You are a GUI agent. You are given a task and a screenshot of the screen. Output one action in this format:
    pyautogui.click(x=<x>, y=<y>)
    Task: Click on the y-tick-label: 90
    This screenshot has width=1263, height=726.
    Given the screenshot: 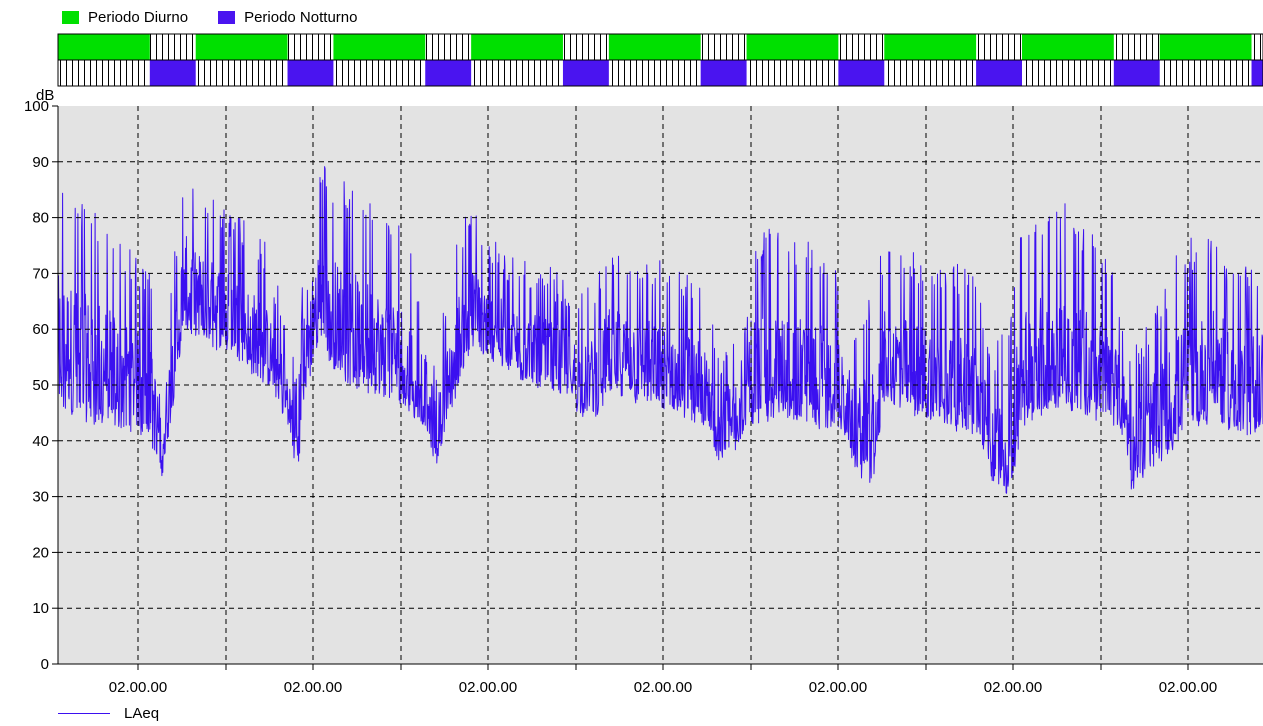 What is the action you would take?
    pyautogui.click(x=40, y=162)
    